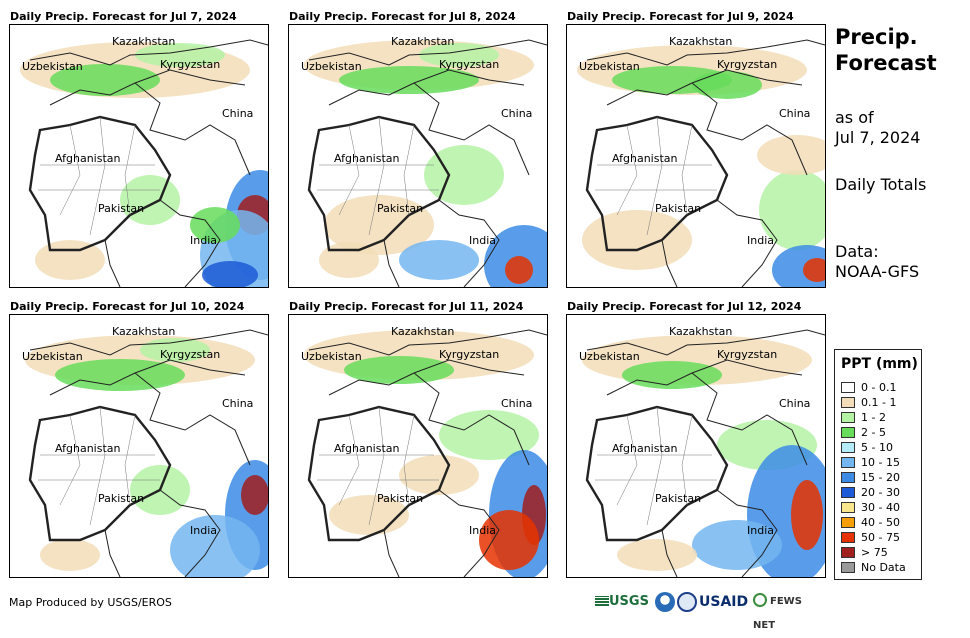 This screenshot has width=970, height=638. What do you see at coordinates (680, 16) in the screenshot?
I see `panel-title: Daily Precip. Forecast for Jul 9, 2024` at bounding box center [680, 16].